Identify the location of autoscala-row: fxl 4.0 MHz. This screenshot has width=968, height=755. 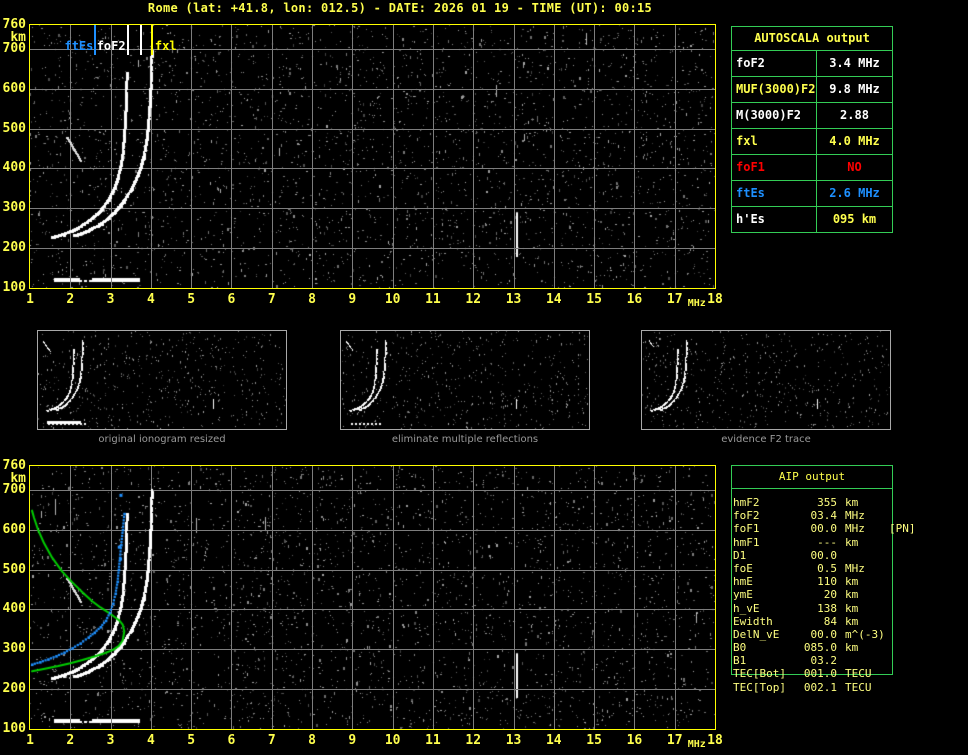
(812, 142).